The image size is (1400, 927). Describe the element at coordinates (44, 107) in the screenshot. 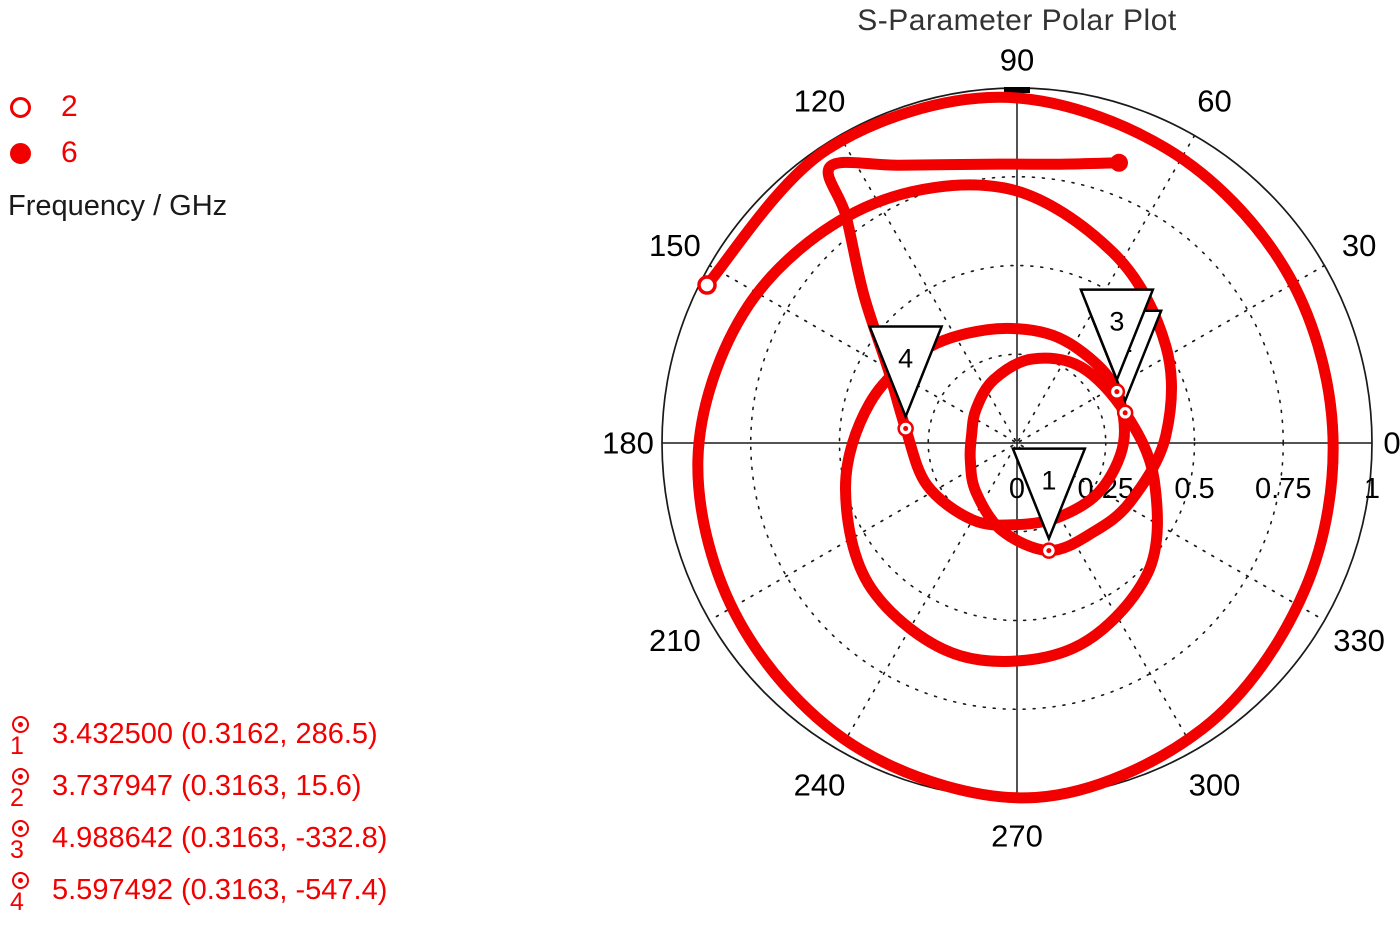

I see `legend-item-start-freq: 2` at that location.